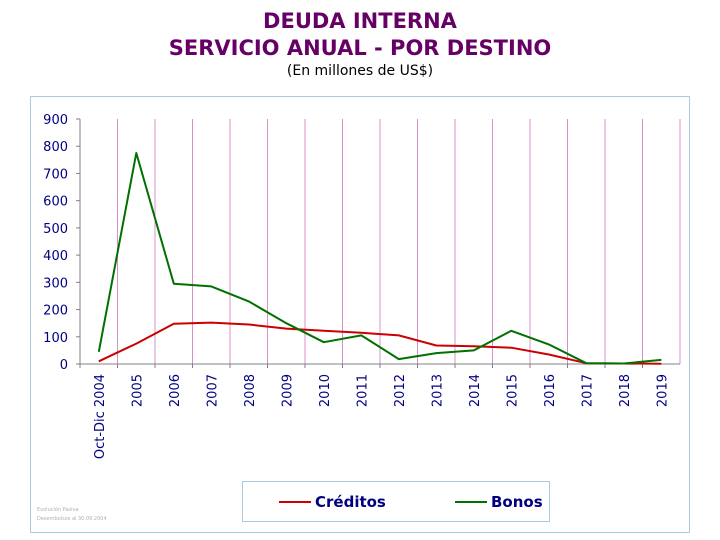 The height and width of the screenshot is (540, 720). Describe the element at coordinates (55, 283) in the screenshot. I see `y-tick-label: 300` at that location.